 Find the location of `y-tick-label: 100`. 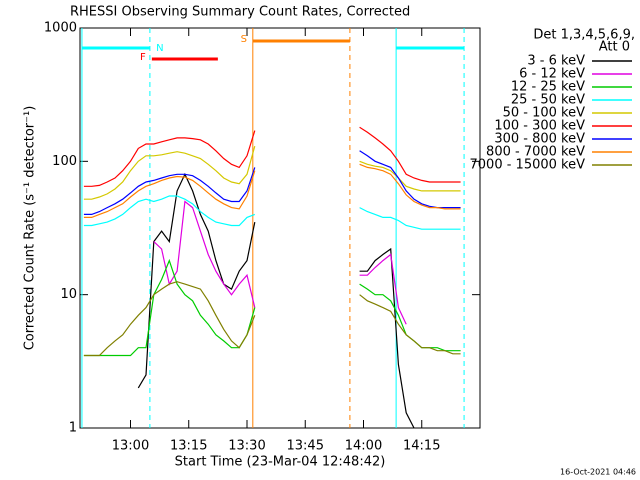

y-tick-label: 100 is located at coordinates (64, 161).